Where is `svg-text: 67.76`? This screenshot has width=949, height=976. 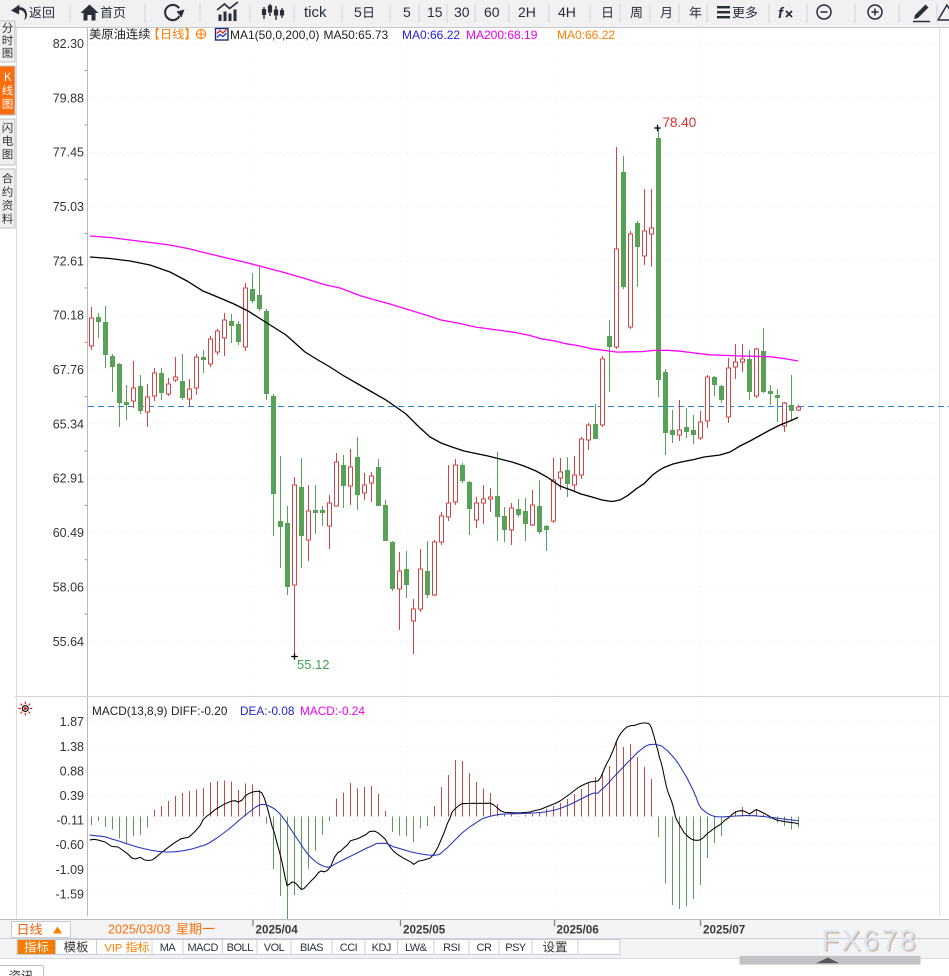 svg-text: 67.76 is located at coordinates (68, 370).